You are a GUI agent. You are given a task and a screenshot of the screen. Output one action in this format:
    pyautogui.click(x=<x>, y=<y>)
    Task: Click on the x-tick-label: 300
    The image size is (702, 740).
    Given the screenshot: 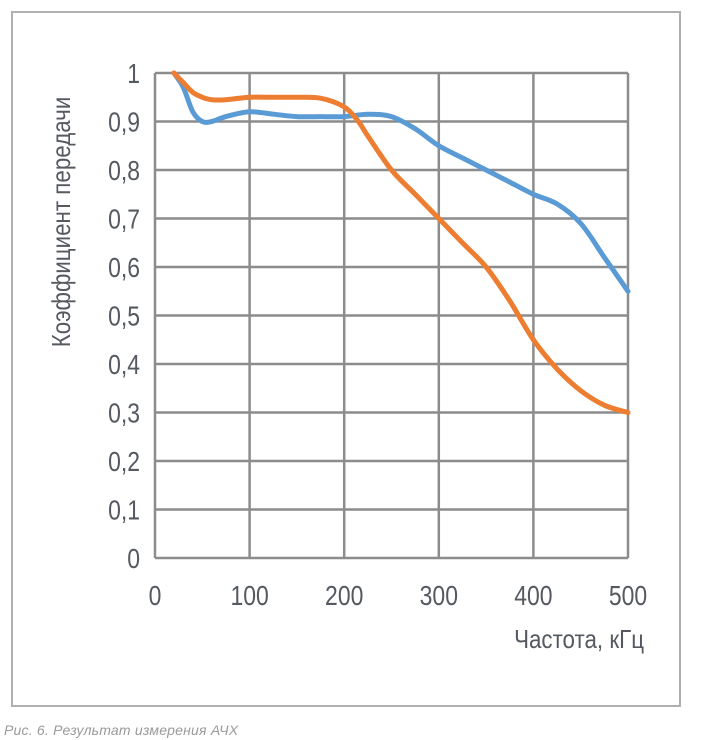 What is the action you would take?
    pyautogui.click(x=439, y=596)
    